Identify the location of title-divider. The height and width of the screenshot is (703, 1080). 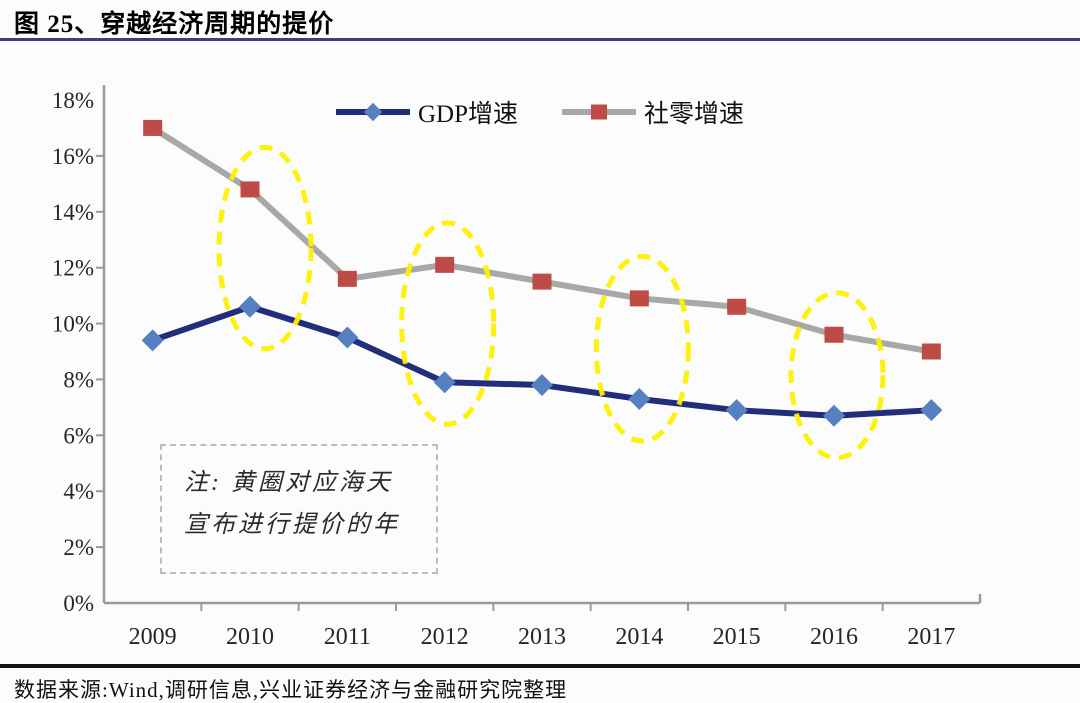
(540, 39).